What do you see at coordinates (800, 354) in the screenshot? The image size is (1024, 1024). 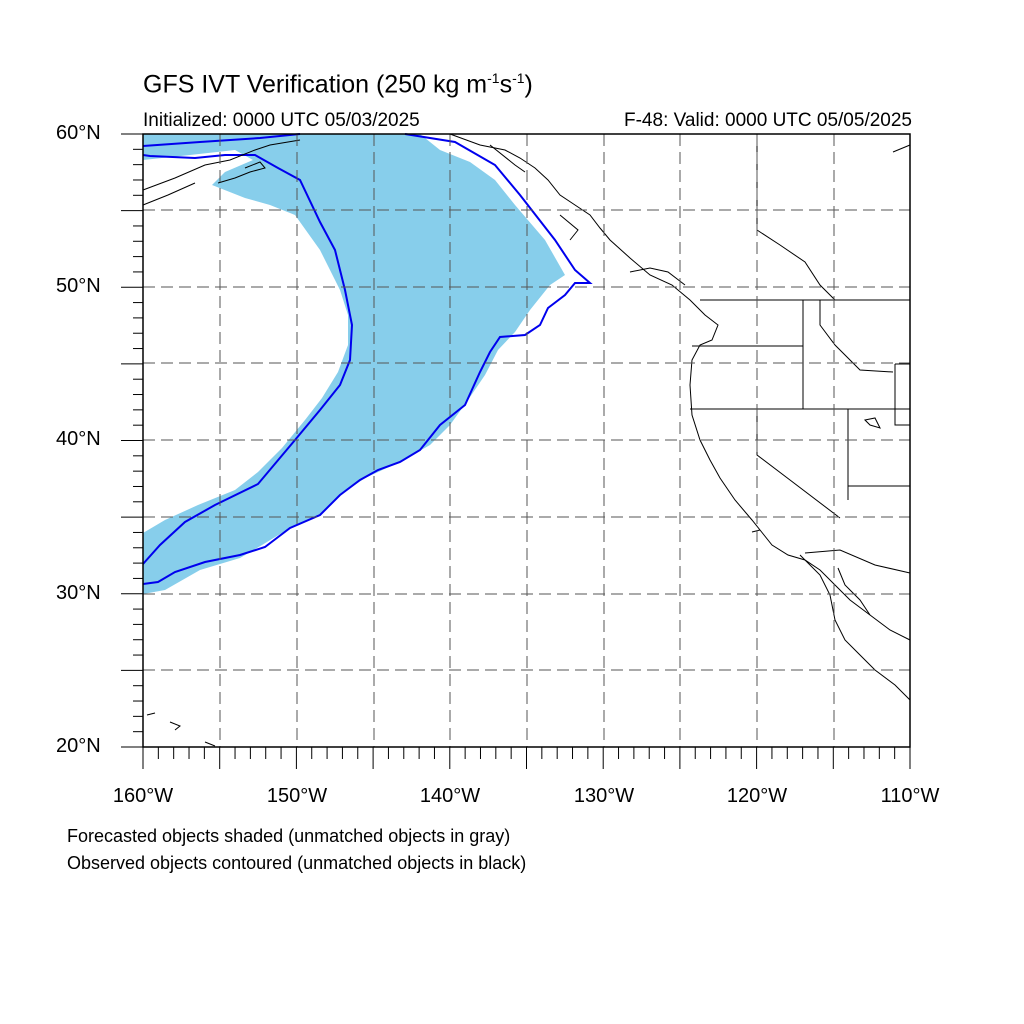 I see `political-borders` at bounding box center [800, 354].